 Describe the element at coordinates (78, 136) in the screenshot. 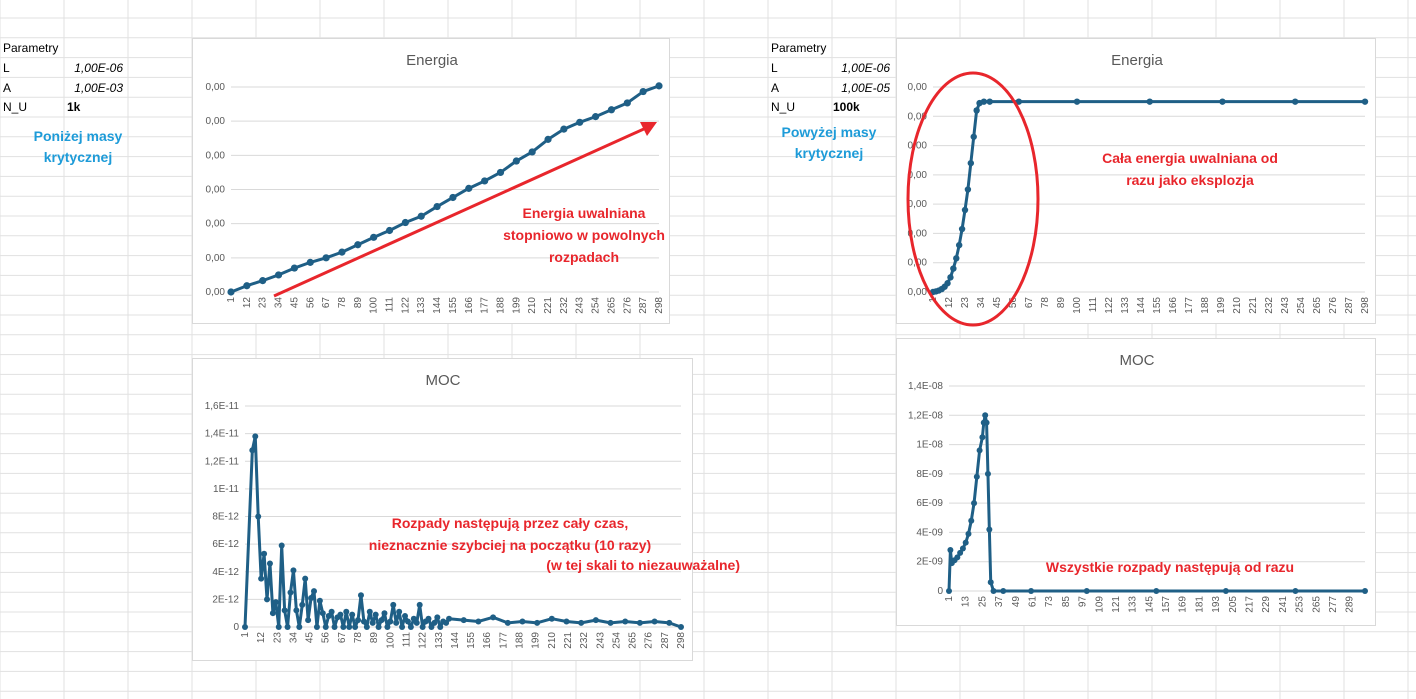

I see `left-note-line1: Poniżej masy` at that location.